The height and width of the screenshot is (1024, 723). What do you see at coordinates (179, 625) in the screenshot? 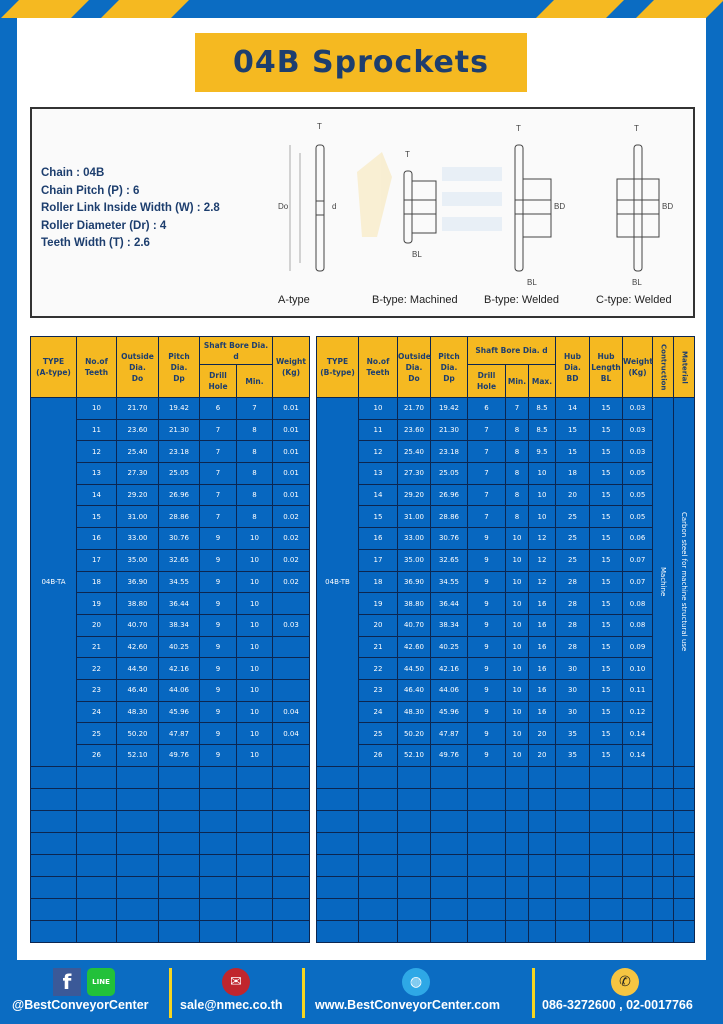
I see `cell-pitch-dia: 38.34` at bounding box center [179, 625].